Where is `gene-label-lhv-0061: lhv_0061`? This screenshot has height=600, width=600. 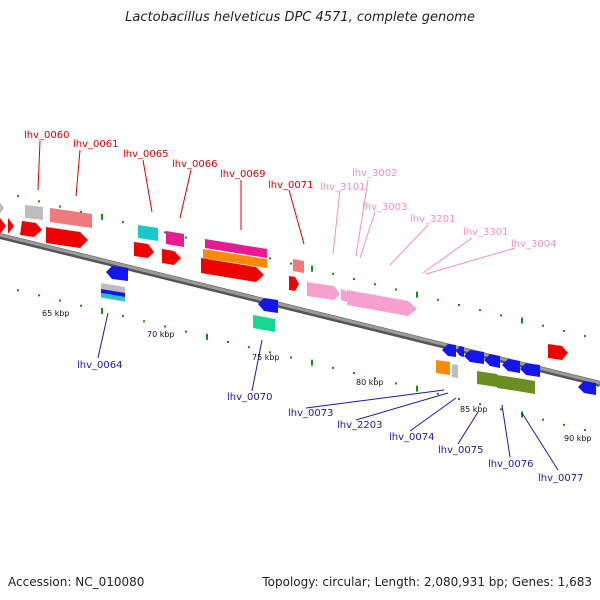 gene-label-lhv-0061: lhv_0061 is located at coordinates (95, 144).